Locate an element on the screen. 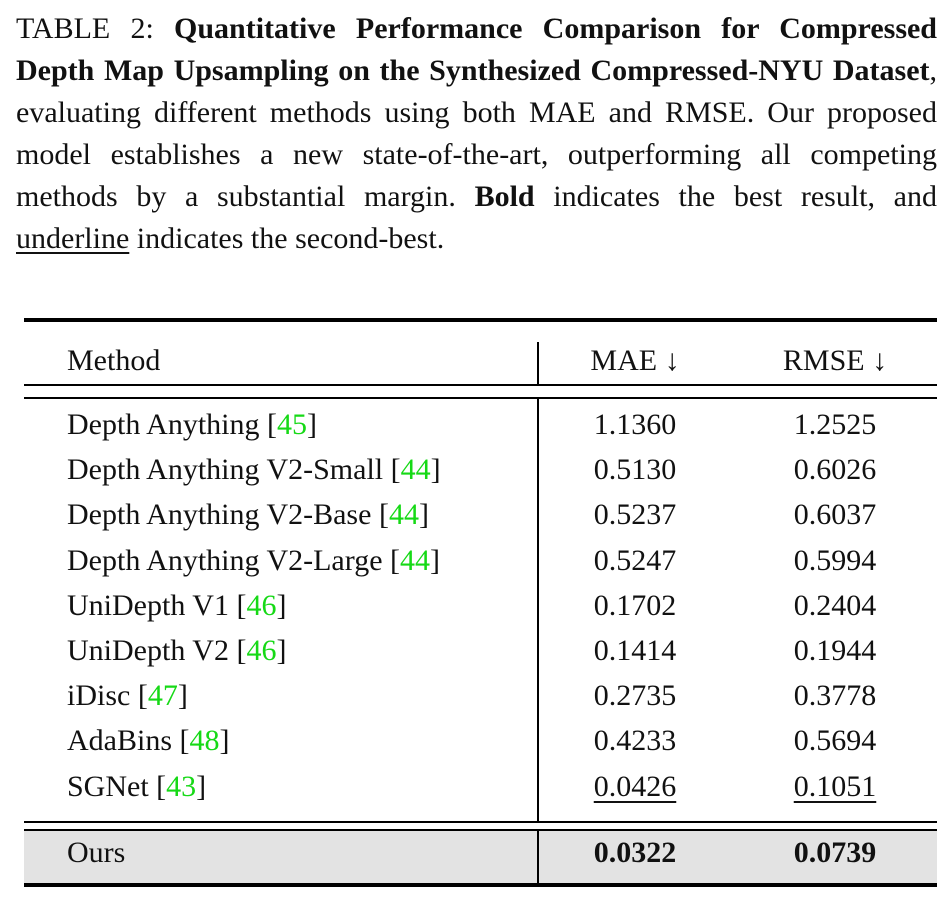 Image resolution: width=949 pixels, height=907 pixels. mae-cell: 0.0426 is located at coordinates (635, 786).